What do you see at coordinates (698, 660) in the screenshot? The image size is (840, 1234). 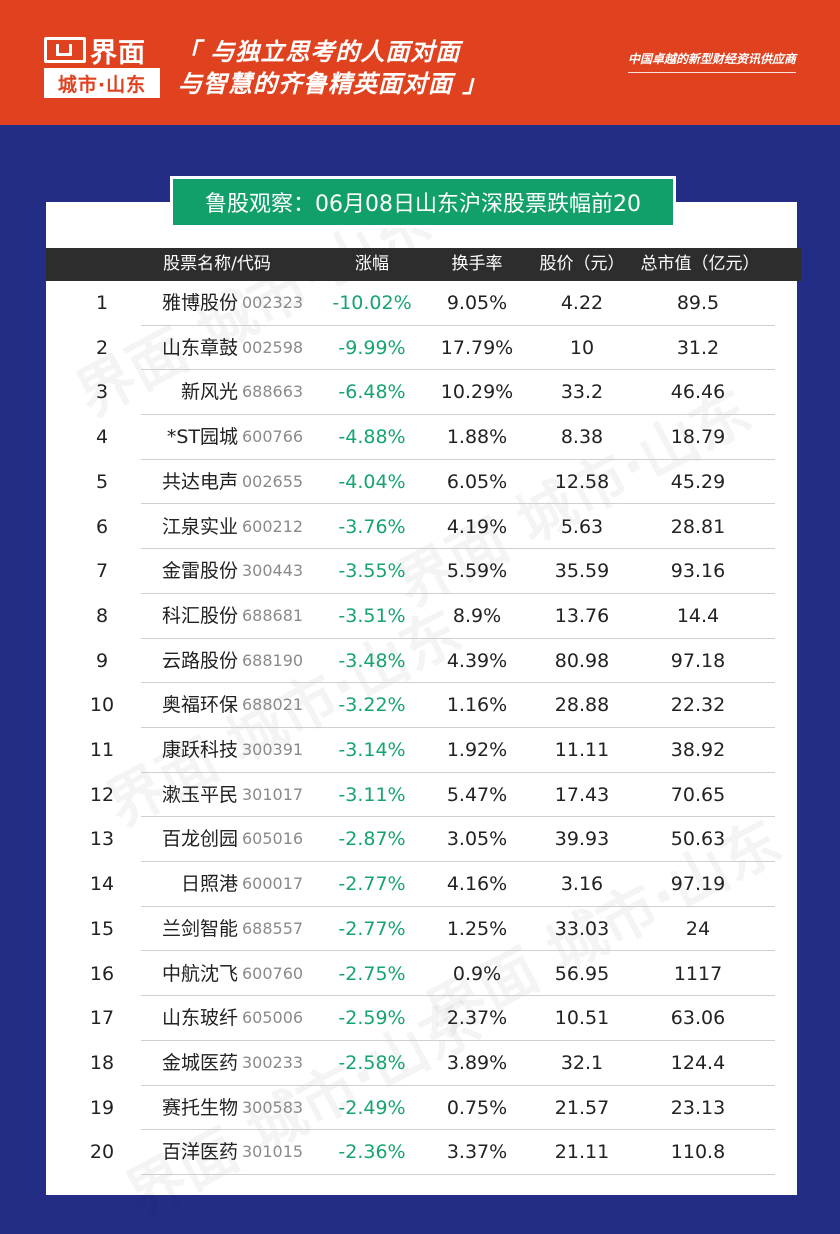 I see `market-cap-cell: 97.18` at bounding box center [698, 660].